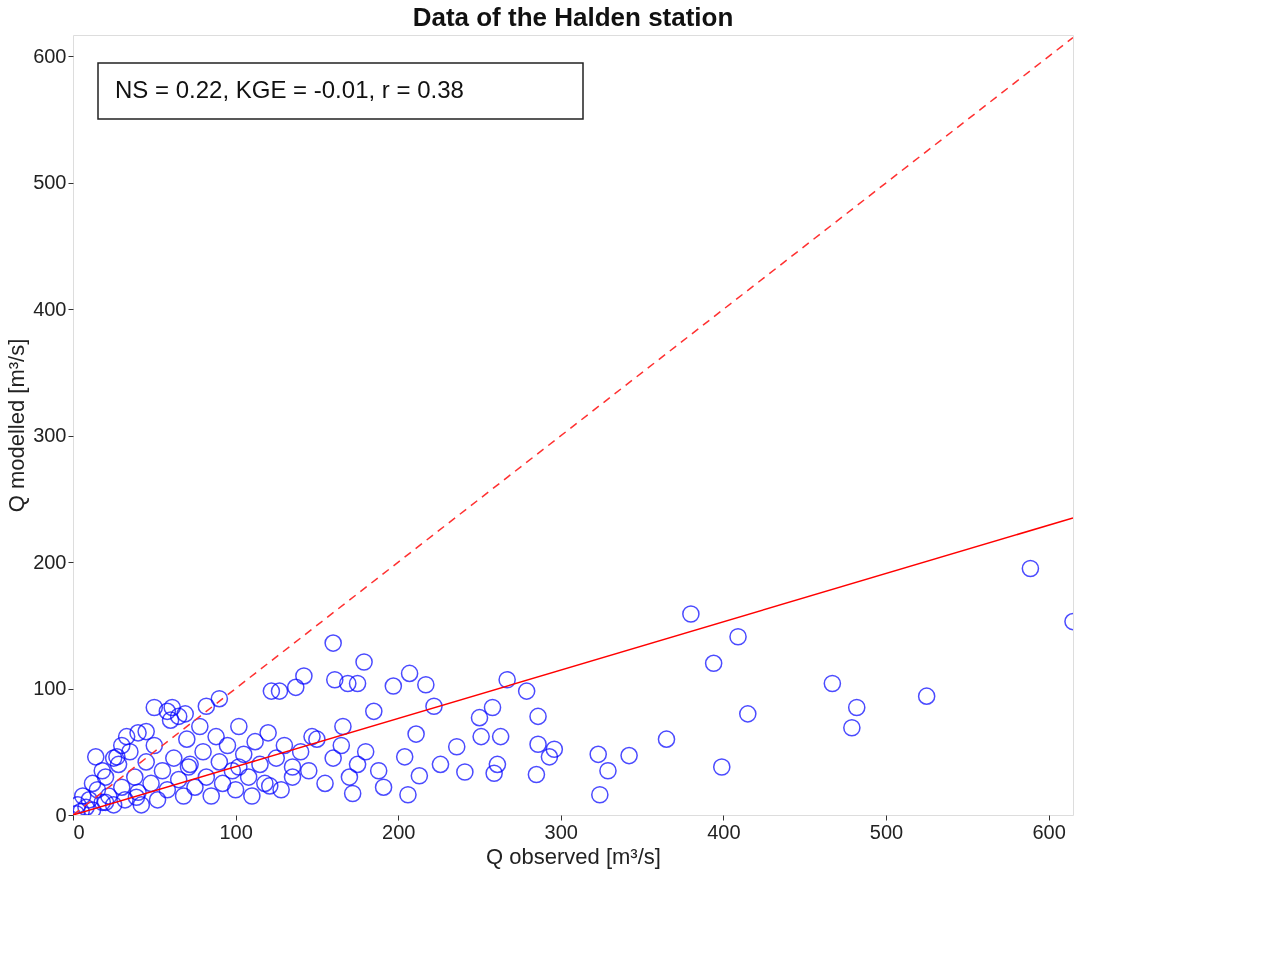 Image resolution: width=1283 pixels, height=955 pixels. What do you see at coordinates (561, 831) in the screenshot?
I see `x-tick-label: 300` at bounding box center [561, 831].